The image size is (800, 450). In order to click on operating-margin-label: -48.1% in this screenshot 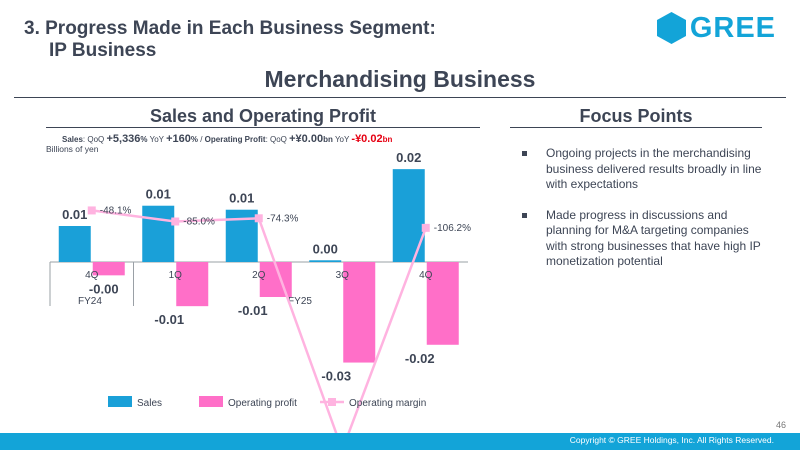, I will do `click(116, 210)`.